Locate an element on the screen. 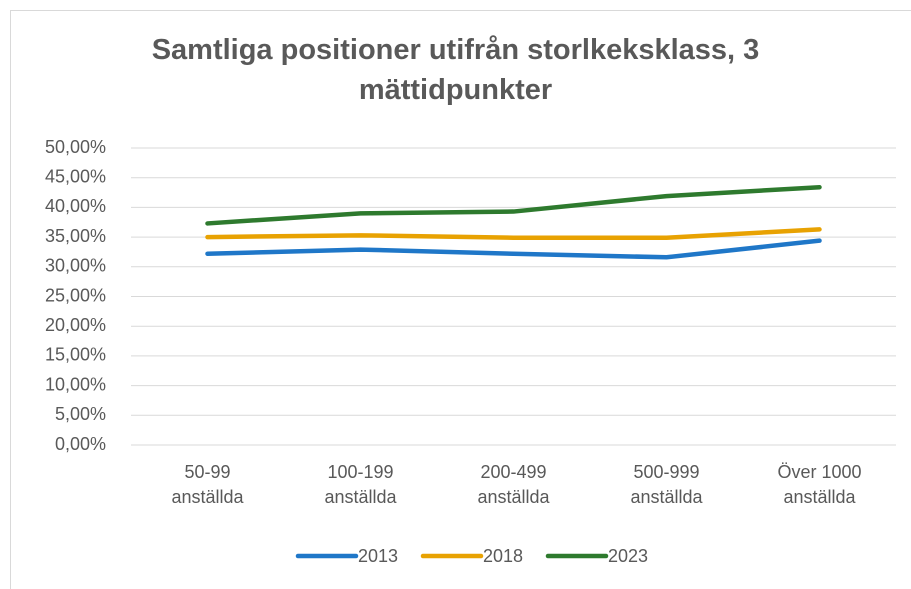 The height and width of the screenshot is (589, 911). y-tick-label: 30,00% is located at coordinates (75, 266).